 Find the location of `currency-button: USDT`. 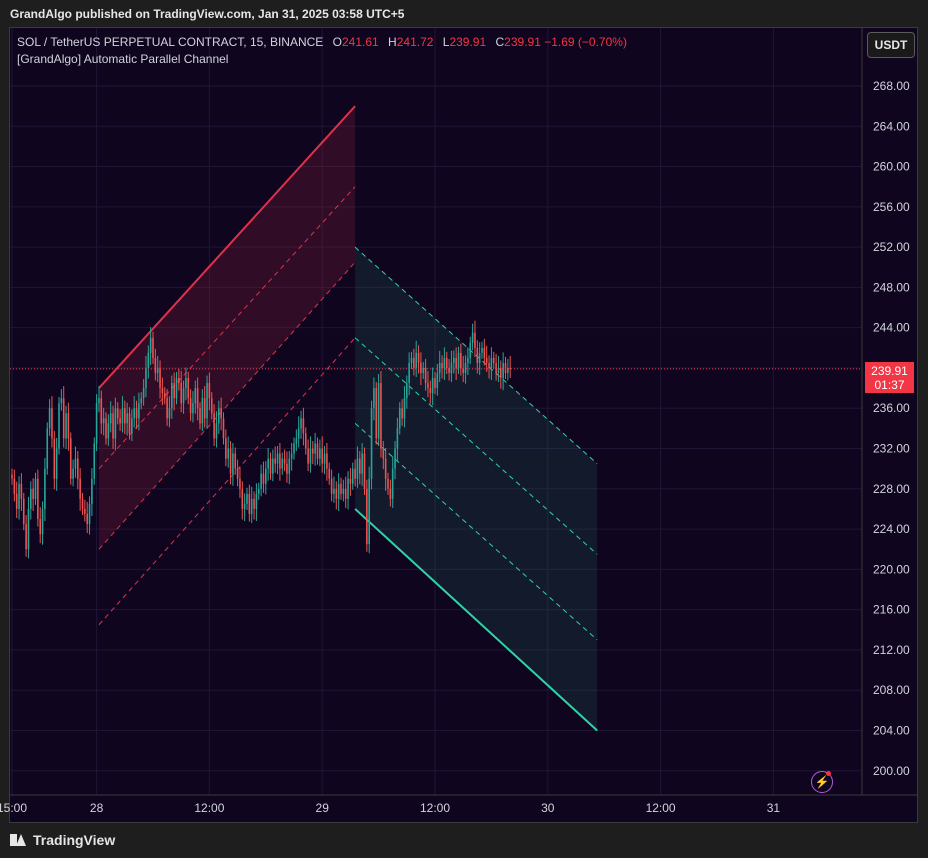

currency-button: USDT is located at coordinates (891, 45).